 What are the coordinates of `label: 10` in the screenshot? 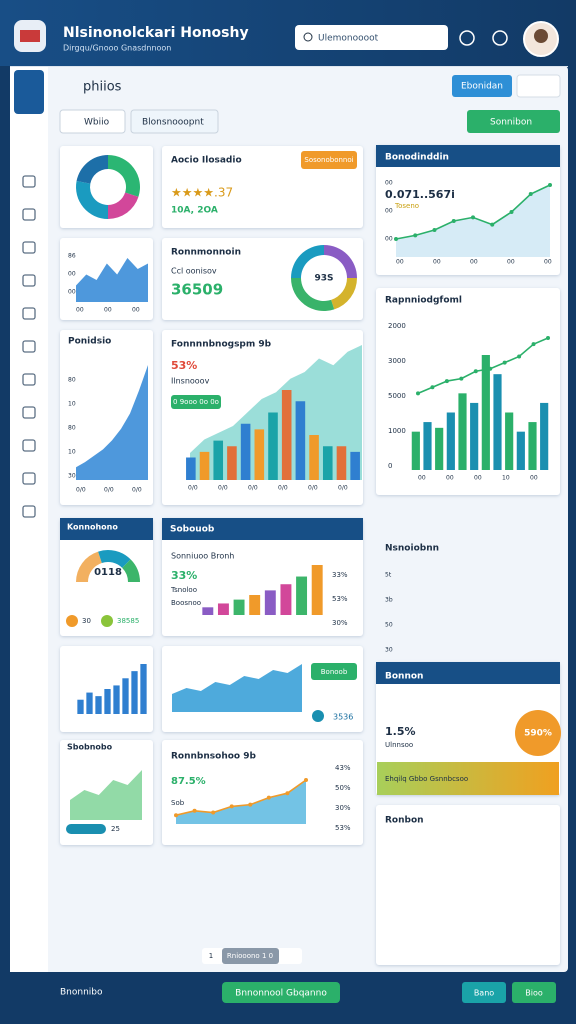 It's located at (72, 452).